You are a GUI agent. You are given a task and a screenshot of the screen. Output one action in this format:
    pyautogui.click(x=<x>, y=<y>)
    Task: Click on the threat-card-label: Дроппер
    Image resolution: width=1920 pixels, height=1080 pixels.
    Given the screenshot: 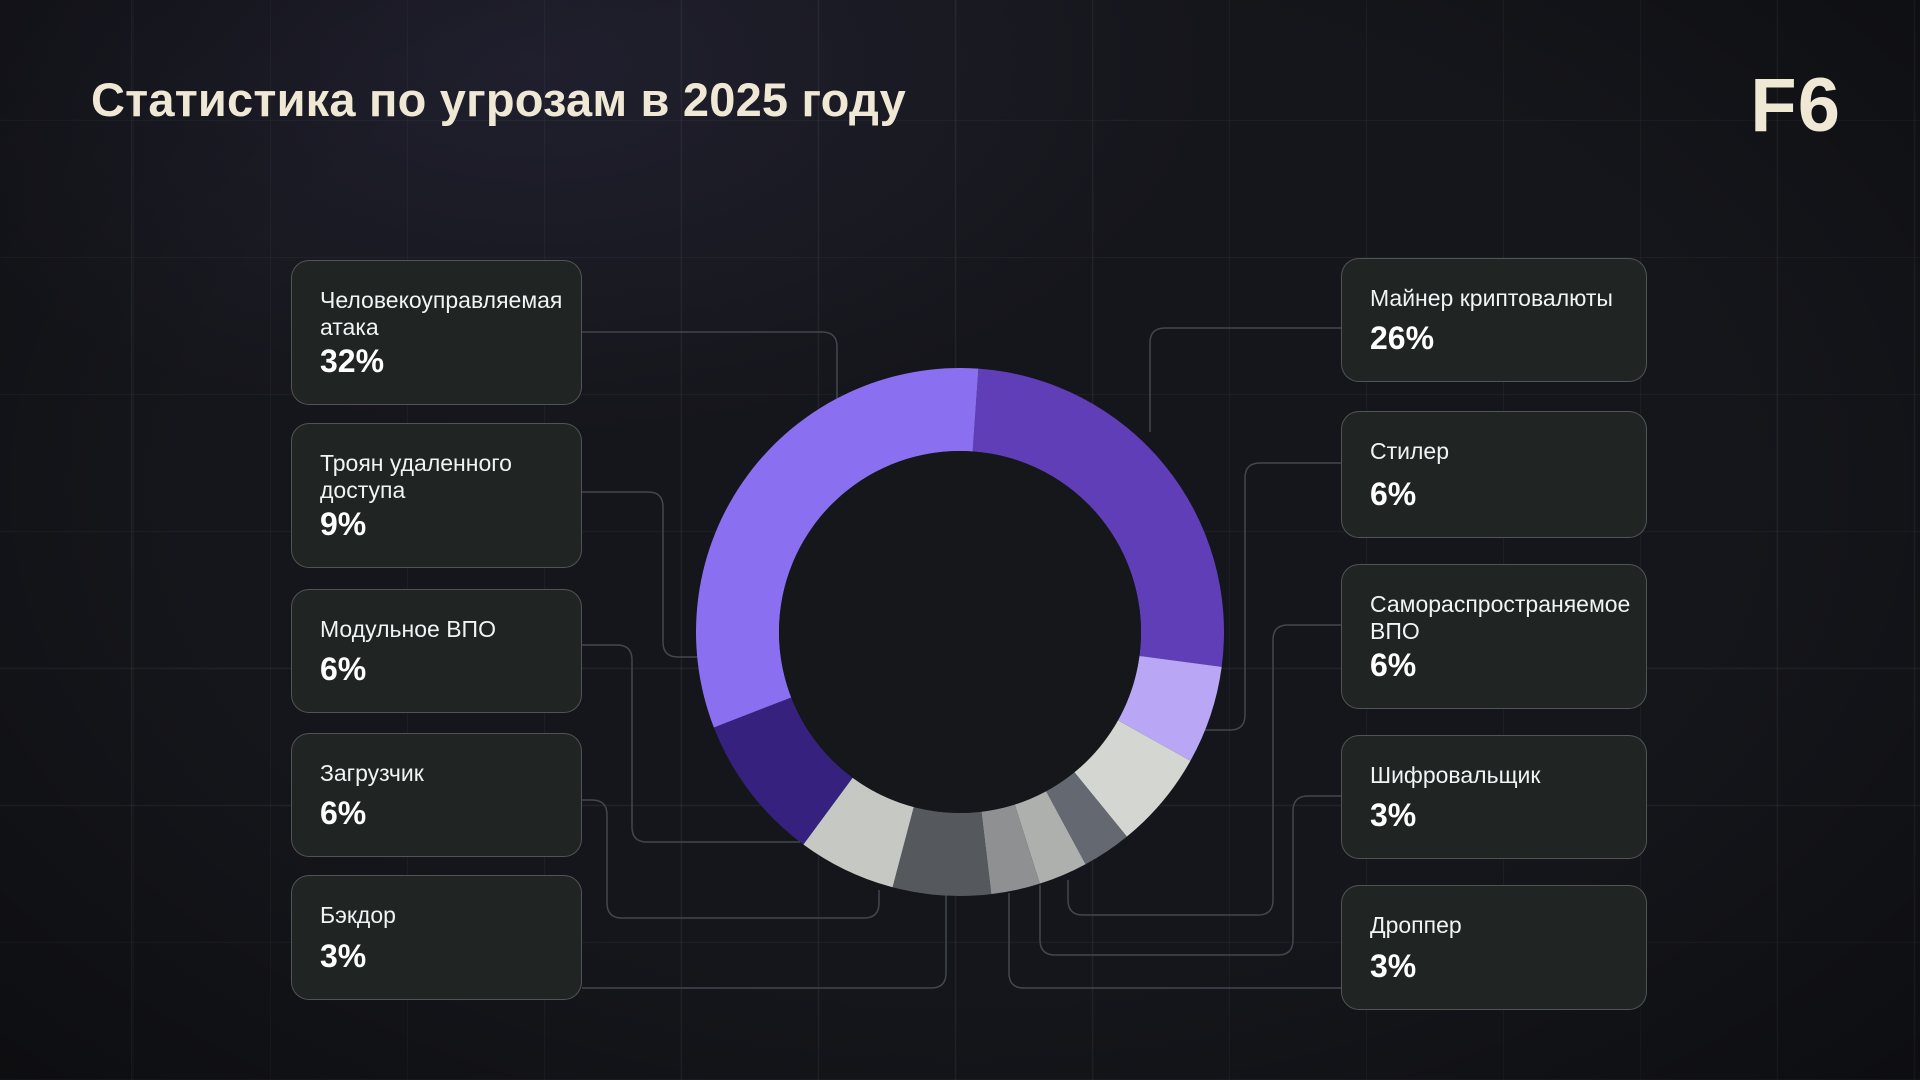 What is the action you would take?
    pyautogui.click(x=1416, y=925)
    